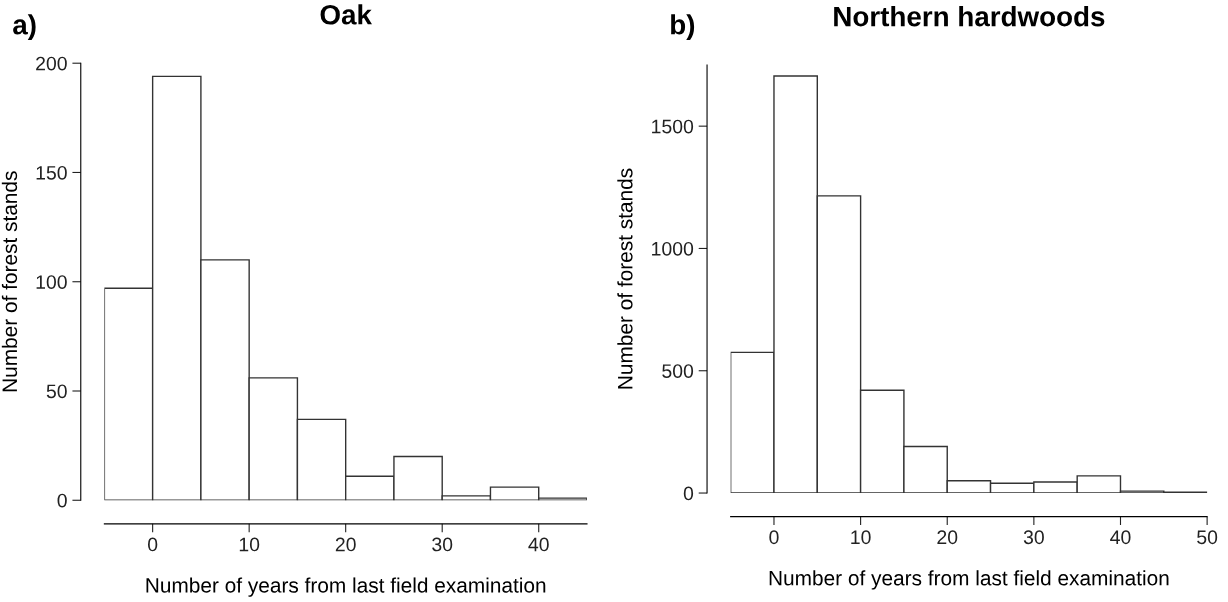 The image size is (1228, 602). Describe the element at coordinates (51, 172) in the screenshot. I see `y-tick-label: 150` at that location.